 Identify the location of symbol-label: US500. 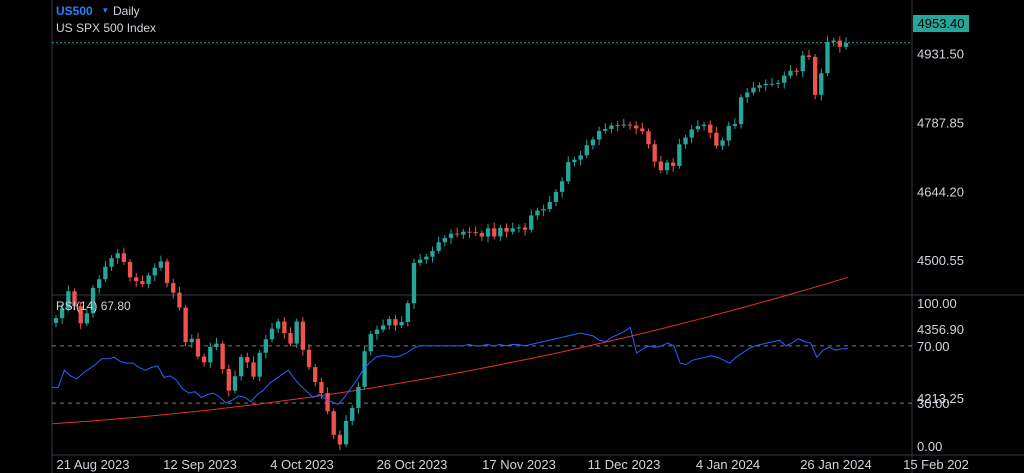
(74, 11).